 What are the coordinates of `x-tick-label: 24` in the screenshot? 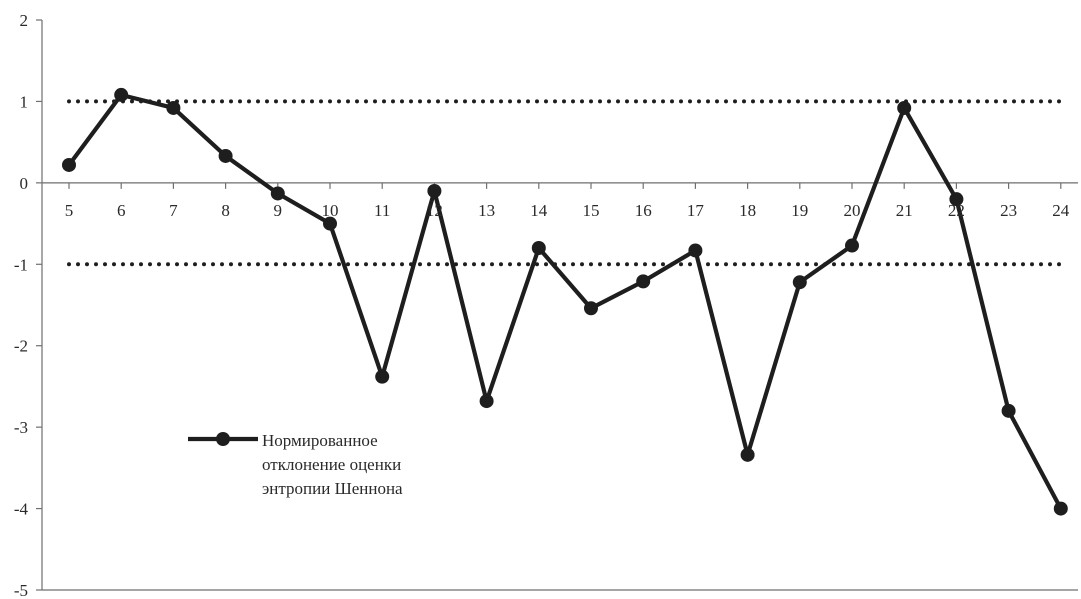 It's located at (1061, 210).